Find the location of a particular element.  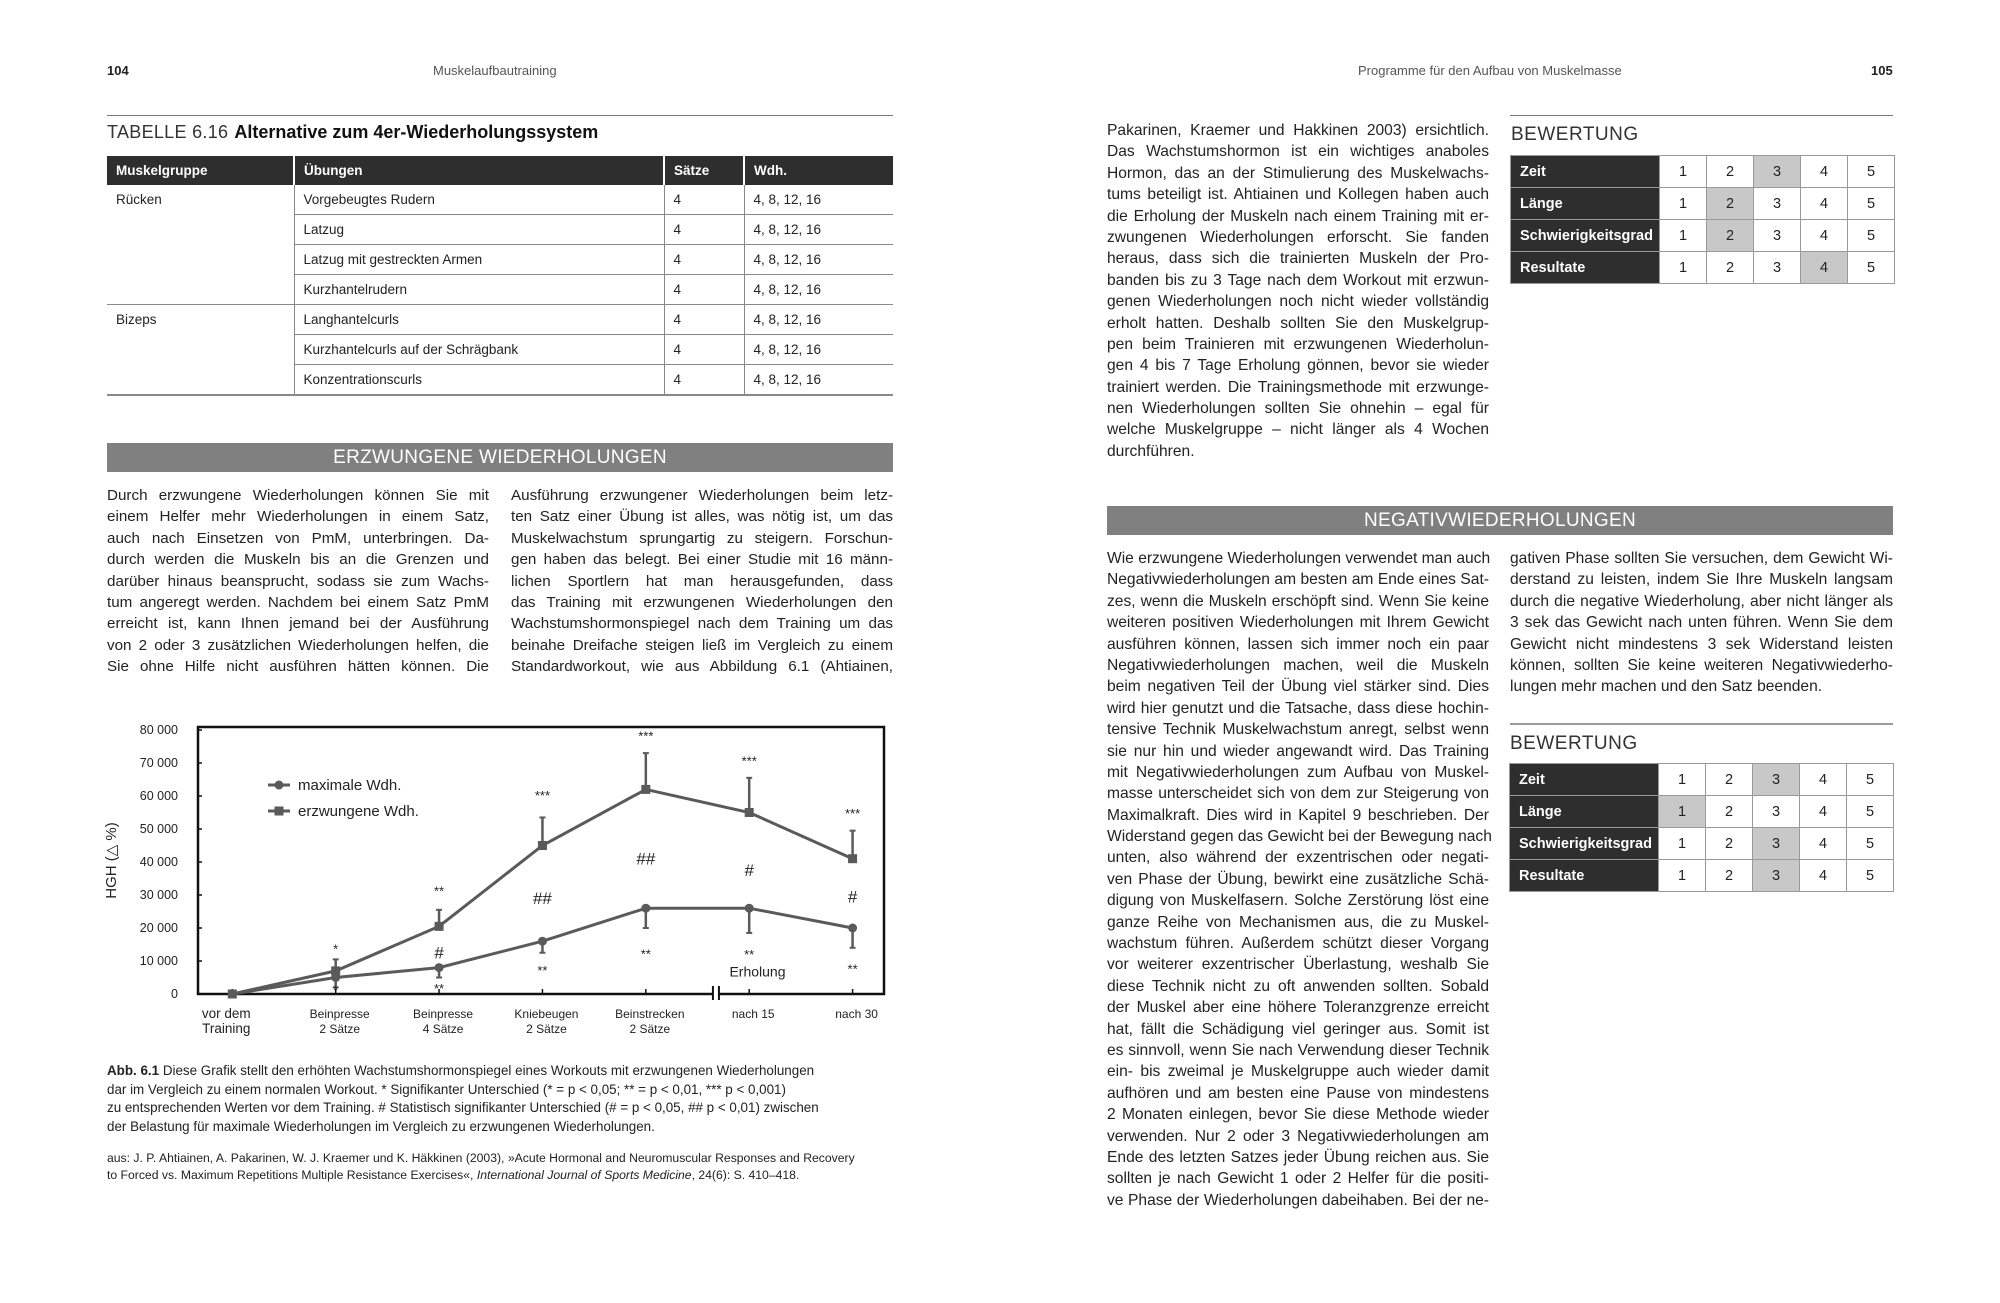

table-row: Rücken Vorgebeugtes Rudern 4 4, 8, 12, 16 is located at coordinates (500, 245).